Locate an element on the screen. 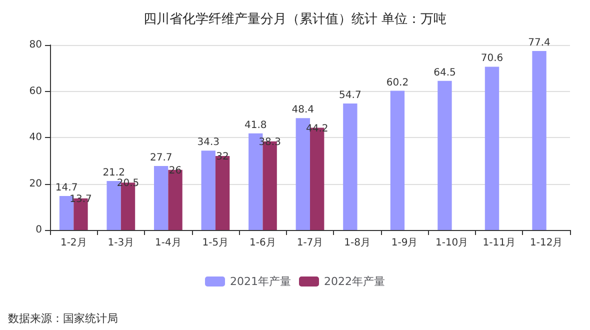  data-label: 13.7 is located at coordinates (81, 199).